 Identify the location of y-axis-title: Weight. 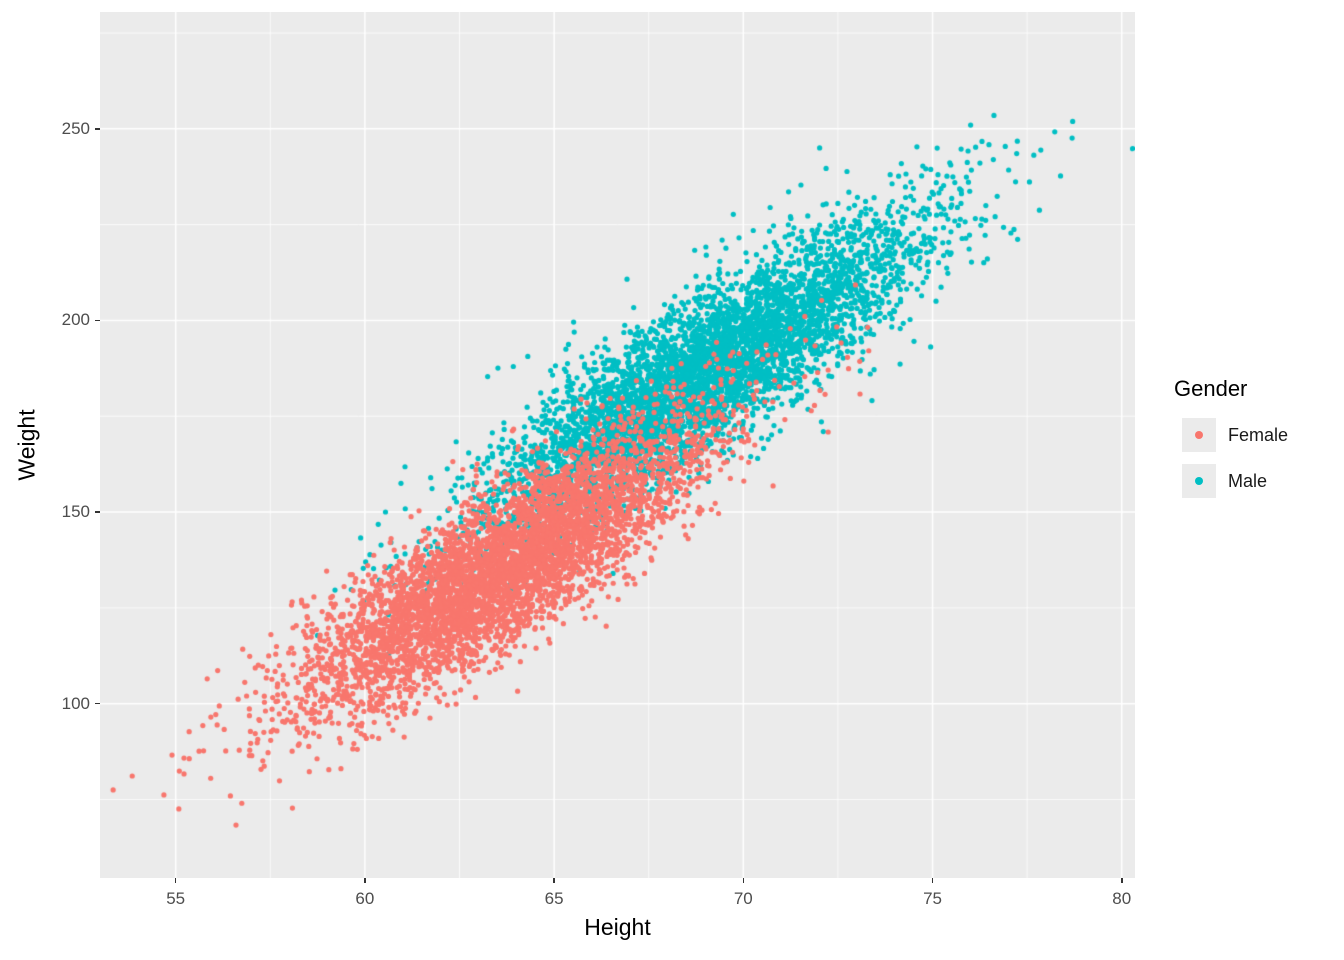
(26, 445).